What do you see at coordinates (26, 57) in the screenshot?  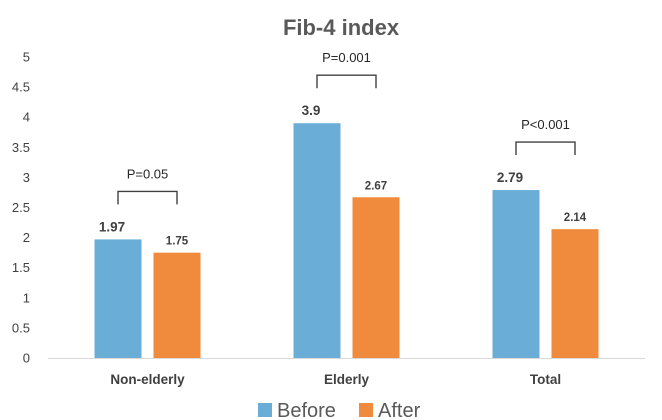 I see `y-tick-label: 5` at bounding box center [26, 57].